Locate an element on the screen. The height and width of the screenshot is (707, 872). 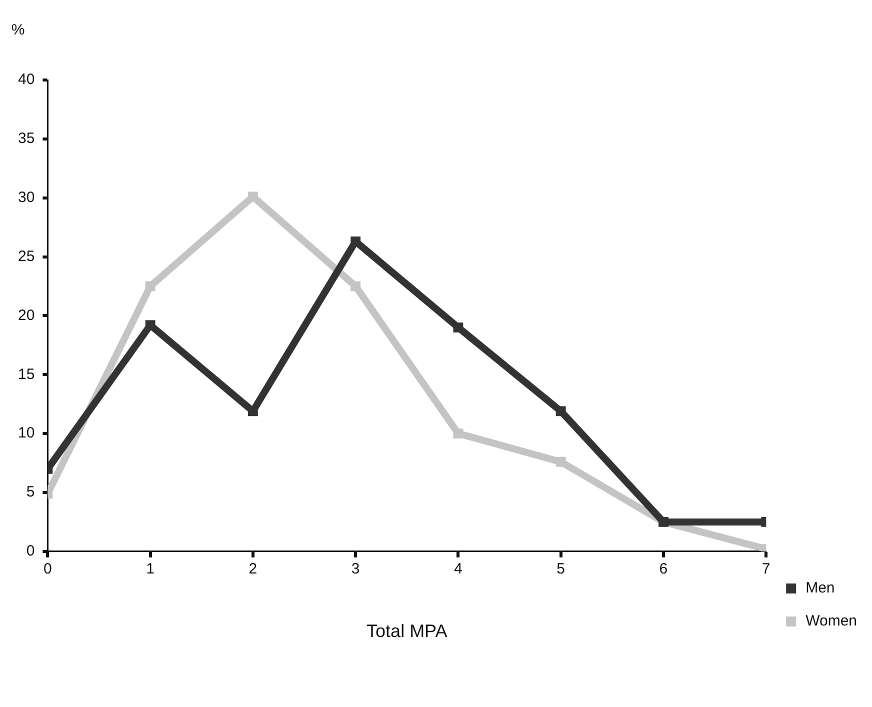
legend-label: Women is located at coordinates (832, 621).